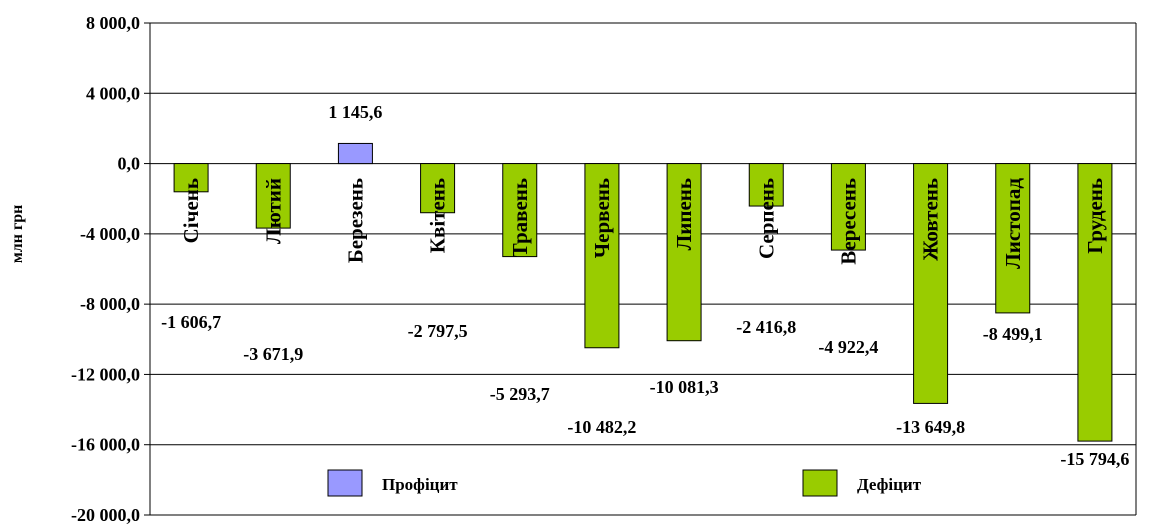  I want to click on data-label: -8 499,1, so click(1013, 334).